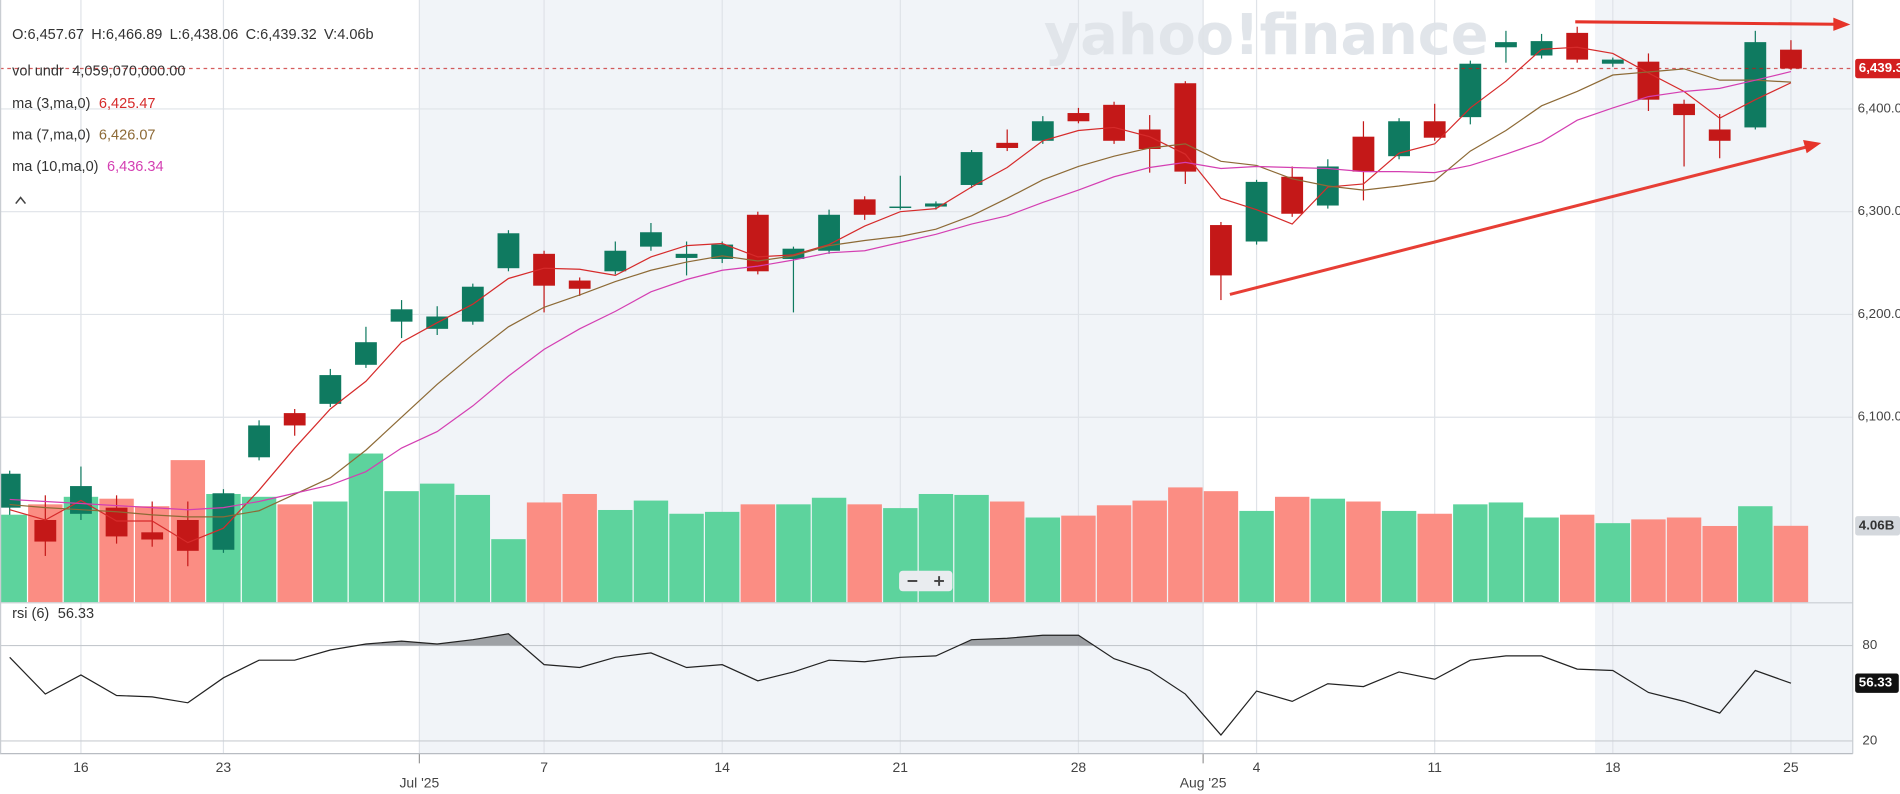 This screenshot has height=794, width=1900. What do you see at coordinates (1869, 644) in the screenshot?
I see `rsi-tick-label: 80` at bounding box center [1869, 644].